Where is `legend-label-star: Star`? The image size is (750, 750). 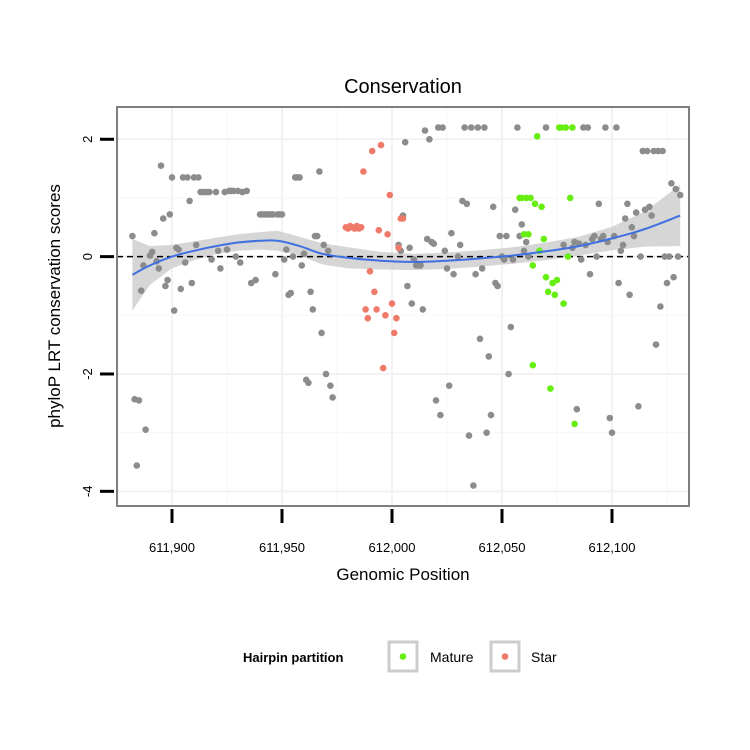
legend-label-star: Star is located at coordinates (544, 657).